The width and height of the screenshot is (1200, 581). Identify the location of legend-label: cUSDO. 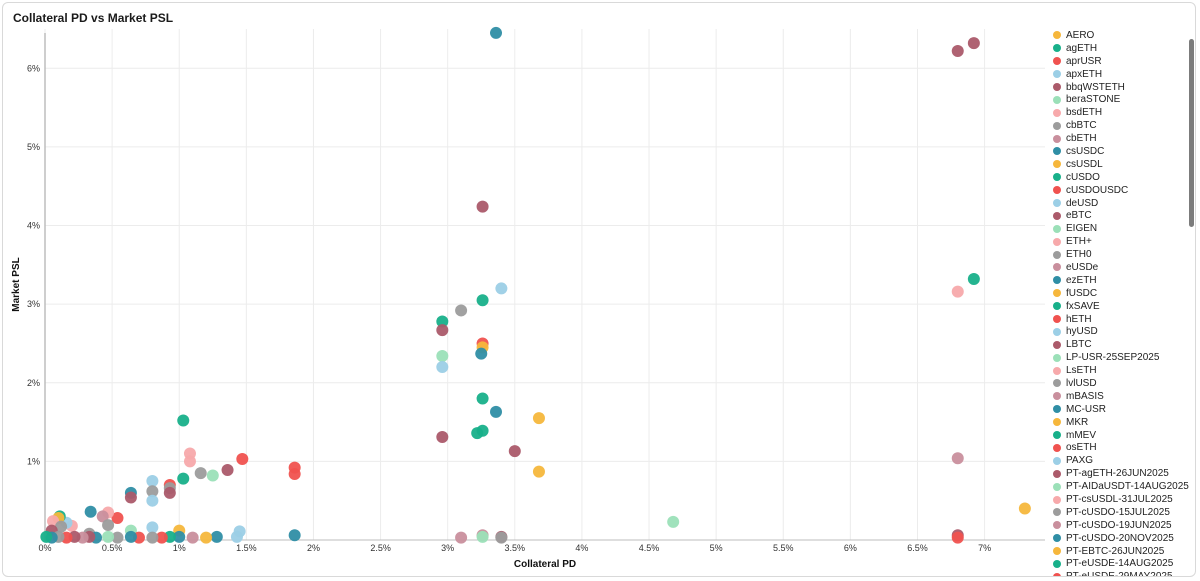
(1083, 177).